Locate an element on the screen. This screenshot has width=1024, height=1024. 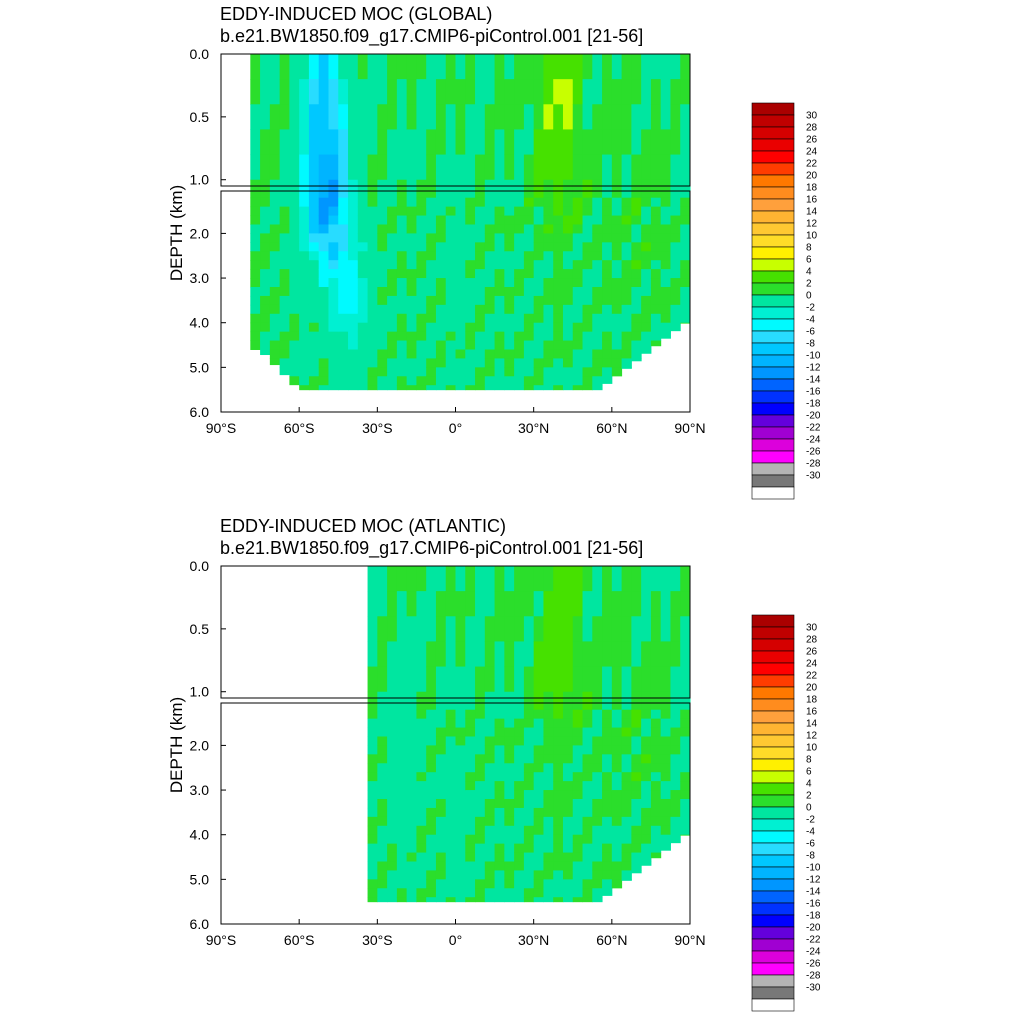
colorbar-label: 22 is located at coordinates (812, 164).